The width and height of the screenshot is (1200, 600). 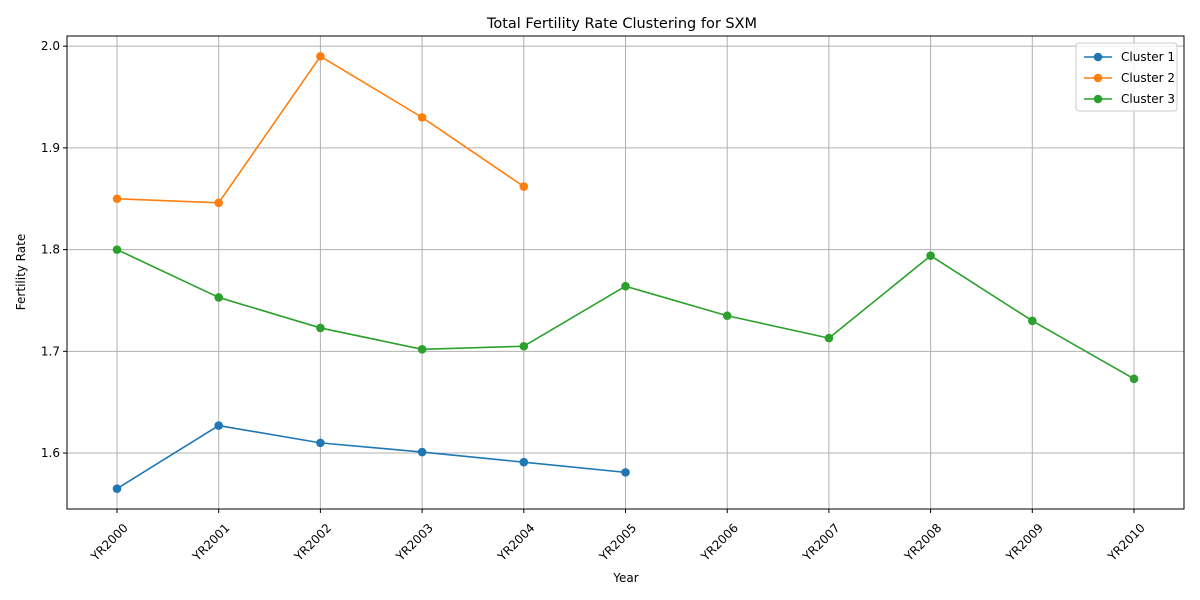 What do you see at coordinates (312, 542) in the screenshot?
I see `x-tick-label: YR2002` at bounding box center [312, 542].